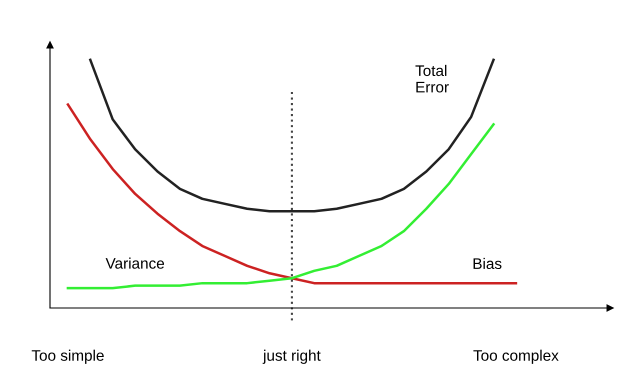 The height and width of the screenshot is (392, 619). Describe the element at coordinates (516, 357) in the screenshot. I see `x-tick-label: Too complex` at that location.